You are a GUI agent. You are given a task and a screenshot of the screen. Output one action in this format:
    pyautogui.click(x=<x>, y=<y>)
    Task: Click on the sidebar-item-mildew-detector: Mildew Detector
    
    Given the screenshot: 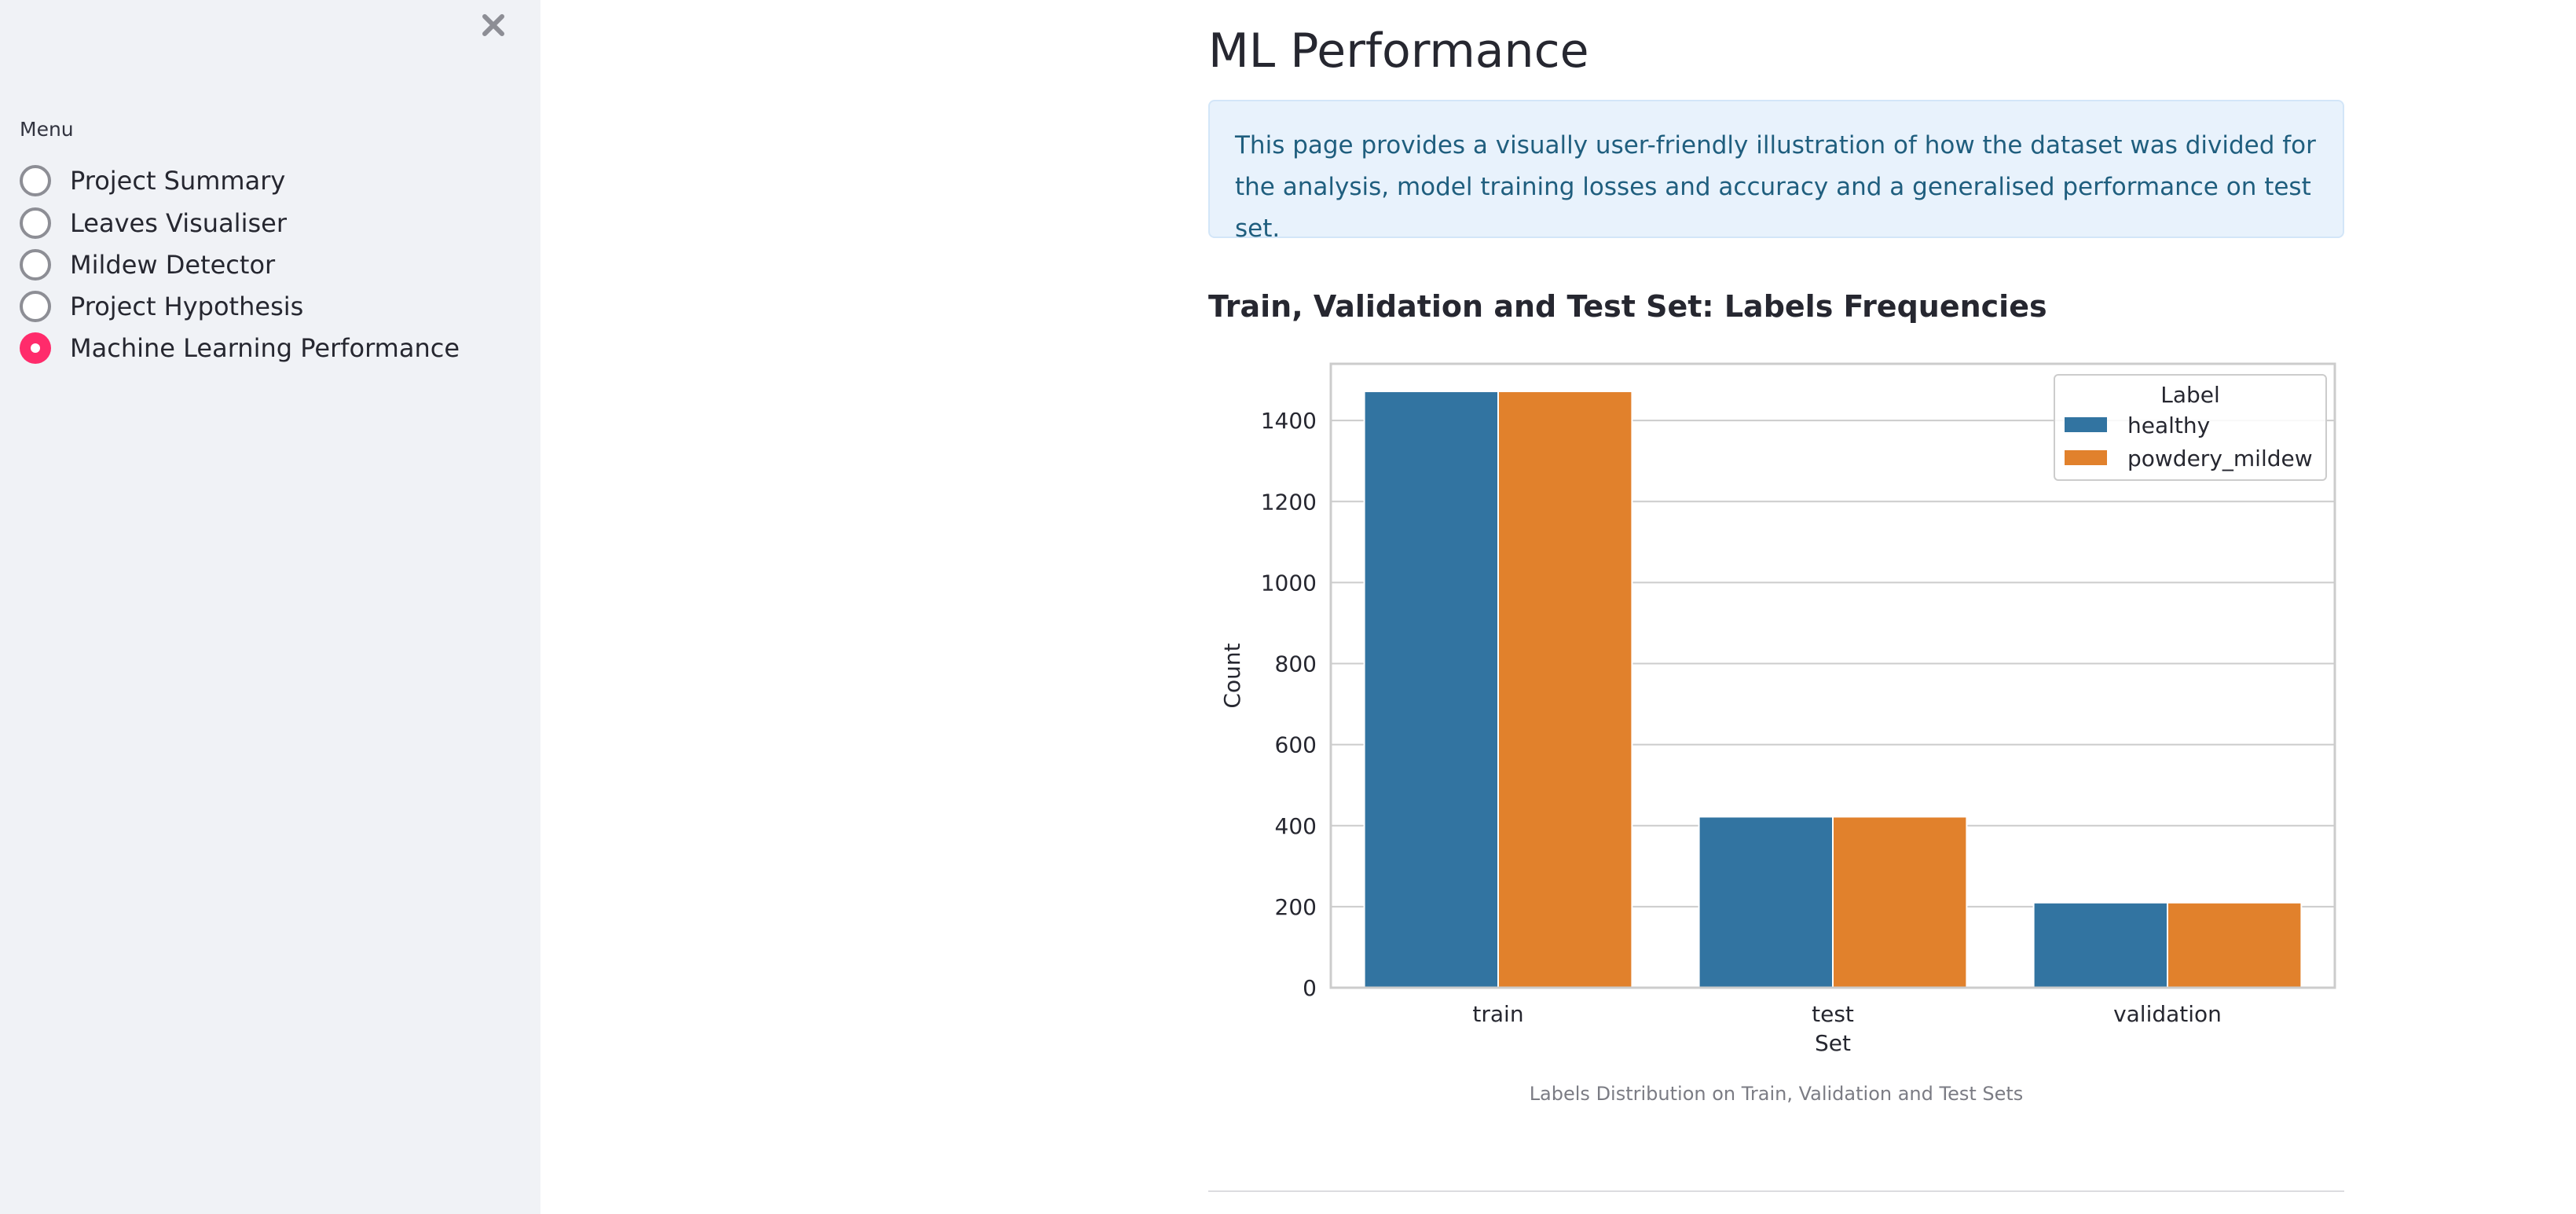 What is the action you would take?
    pyautogui.click(x=147, y=265)
    